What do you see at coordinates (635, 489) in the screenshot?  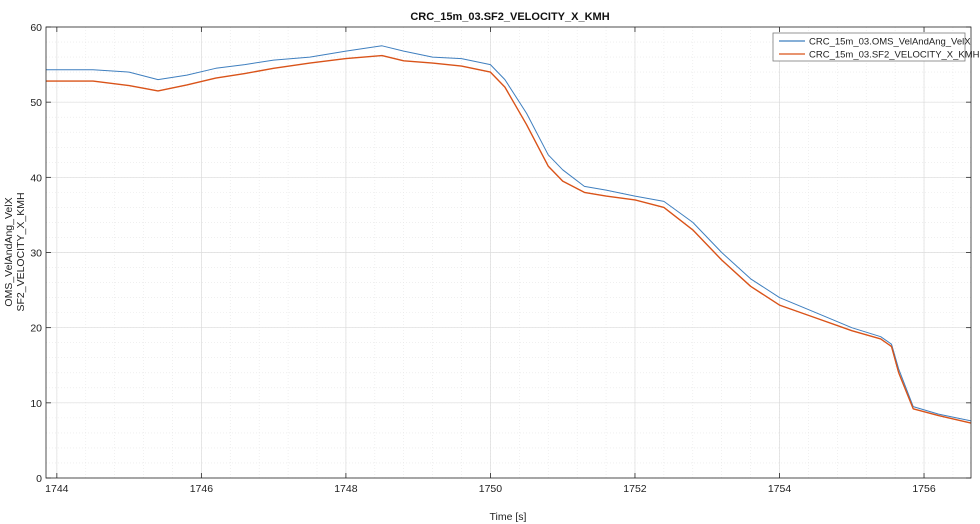 I see `x-tick-label: 1752` at bounding box center [635, 489].